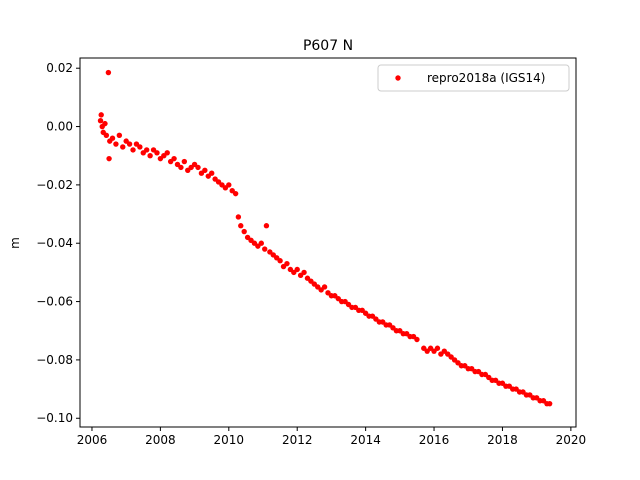 Image resolution: width=640 pixels, height=480 pixels. What do you see at coordinates (54, 360) in the screenshot?
I see `y-tick-label: −0.08` at bounding box center [54, 360].